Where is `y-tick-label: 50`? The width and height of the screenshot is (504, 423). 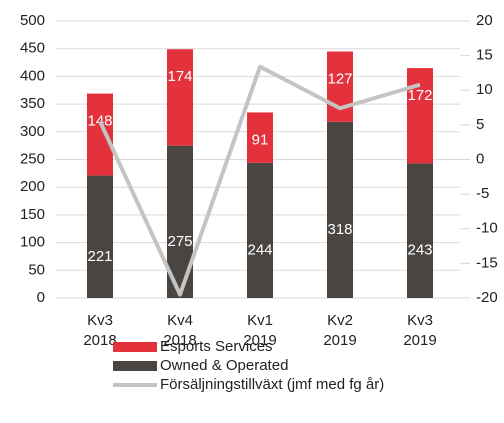 y-tick-label: 50 is located at coordinates (36, 269).